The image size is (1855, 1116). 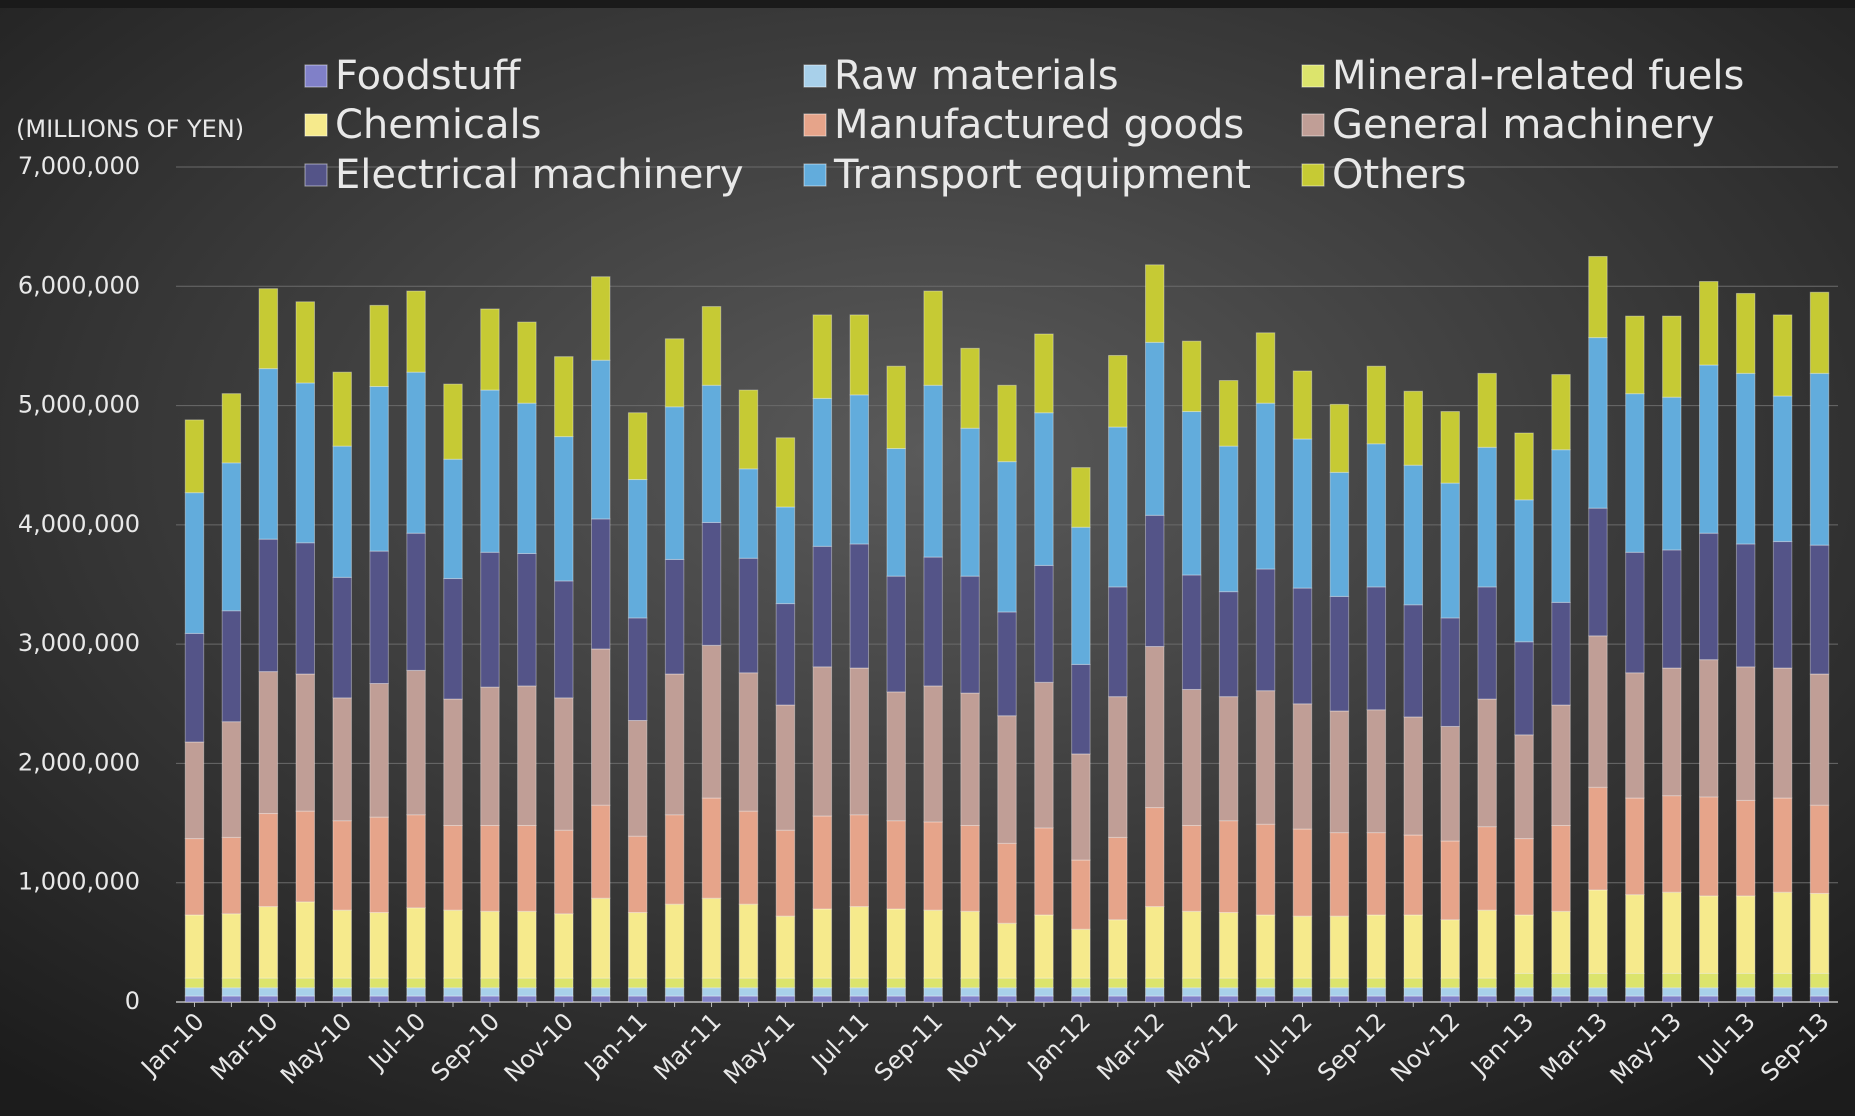 What do you see at coordinates (976, 76) in the screenshot?
I see `legend-label: Raw materials` at bounding box center [976, 76].